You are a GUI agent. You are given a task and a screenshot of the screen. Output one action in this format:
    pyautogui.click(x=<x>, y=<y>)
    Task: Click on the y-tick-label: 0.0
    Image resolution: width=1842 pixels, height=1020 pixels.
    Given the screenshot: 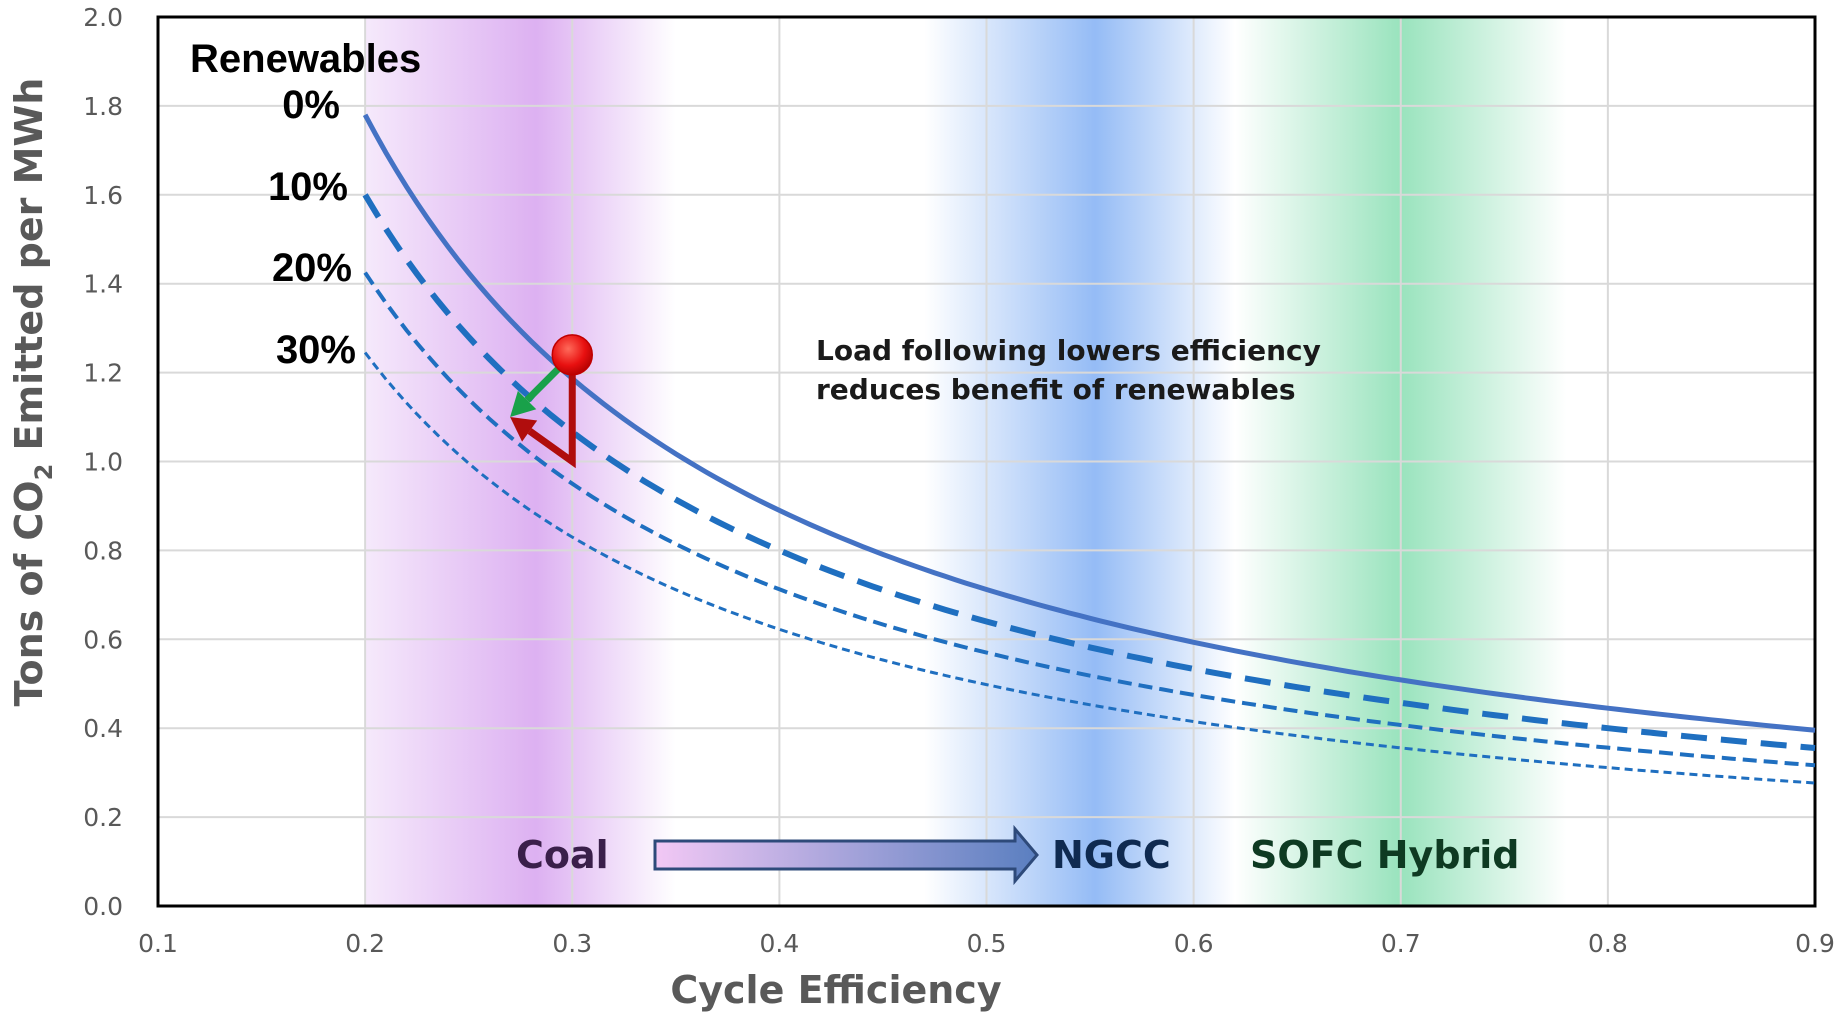 What is the action you would take?
    pyautogui.click(x=103, y=906)
    